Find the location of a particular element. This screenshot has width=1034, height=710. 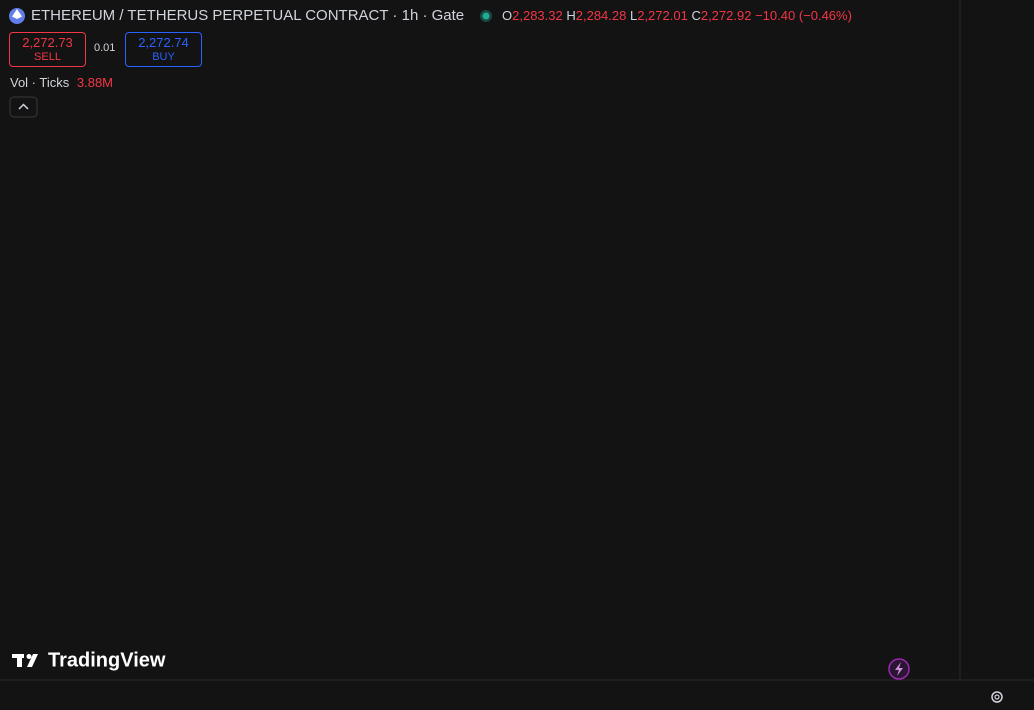

settings-icon is located at coordinates (997, 697).